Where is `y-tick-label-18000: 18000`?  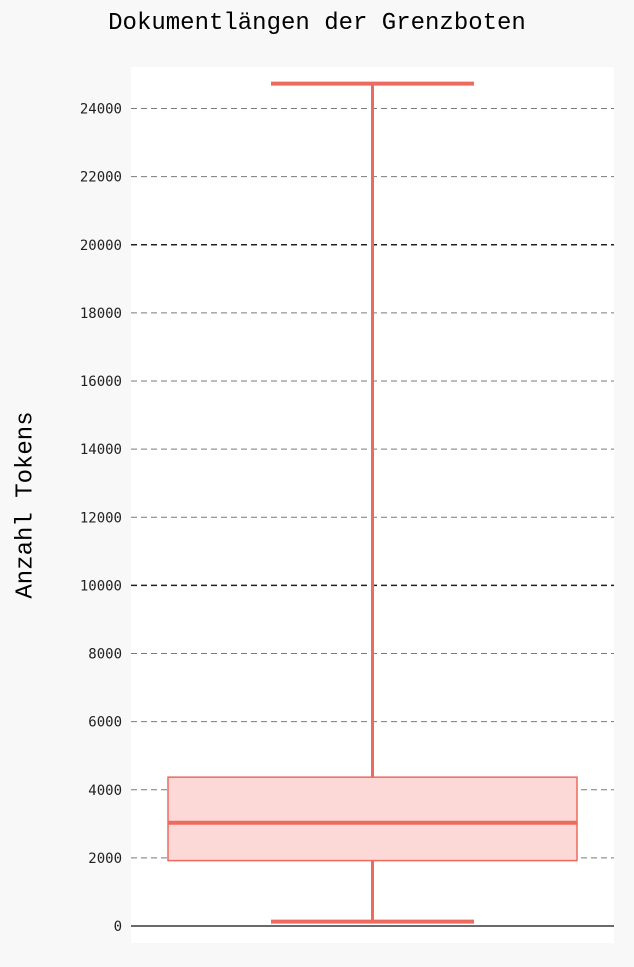
y-tick-label-18000: 18000 is located at coordinates (101, 314).